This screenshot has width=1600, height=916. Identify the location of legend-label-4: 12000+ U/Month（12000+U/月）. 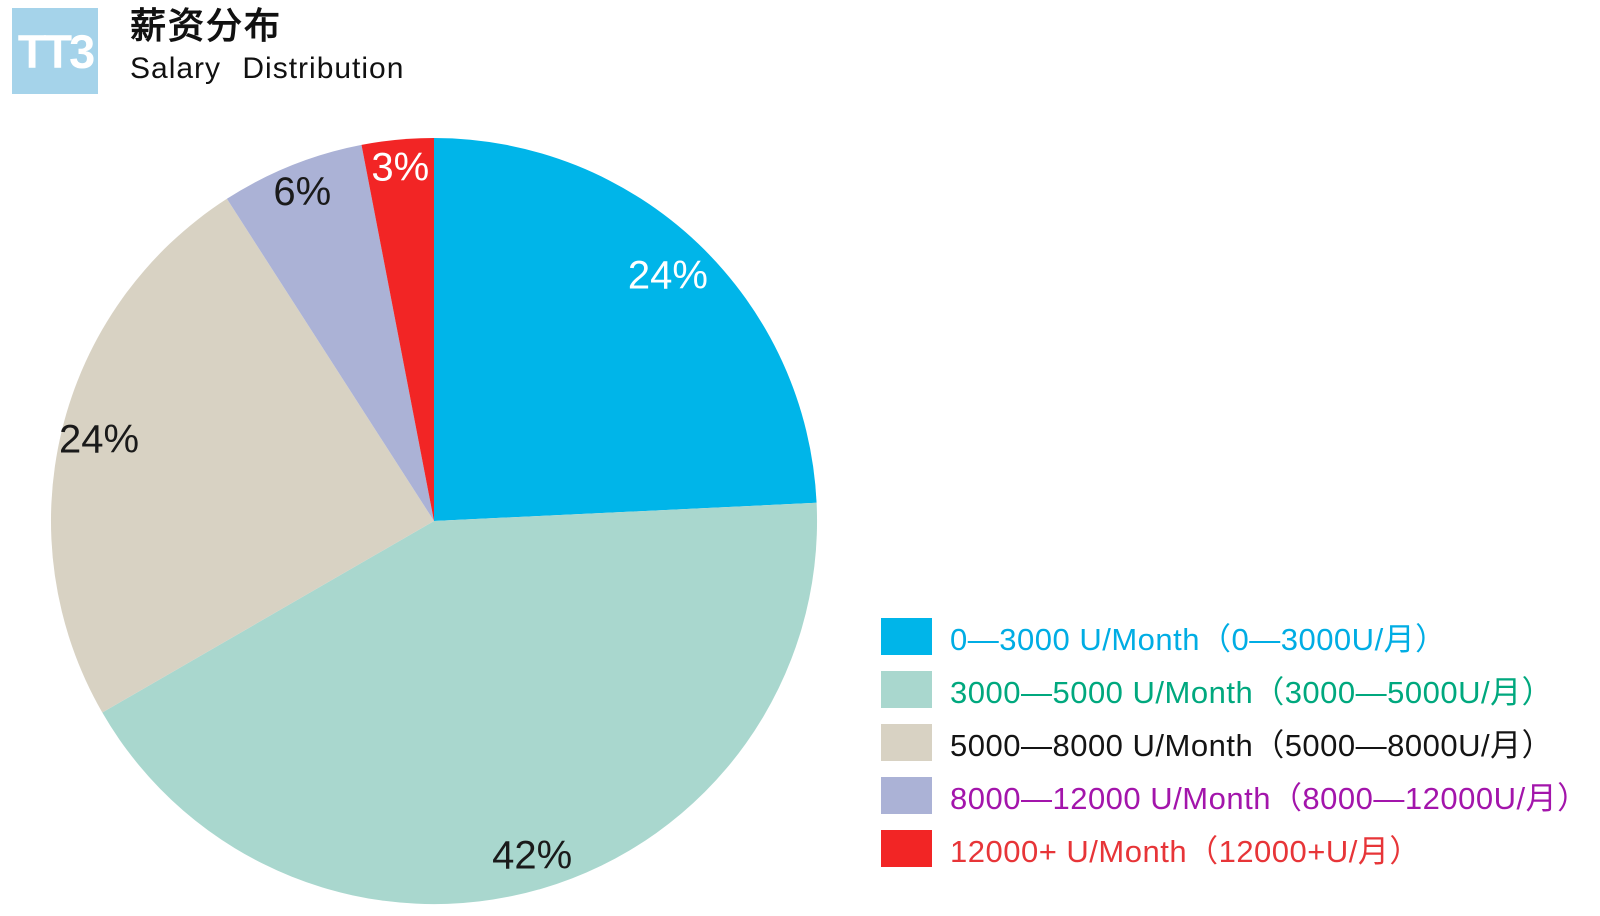
(1185, 851).